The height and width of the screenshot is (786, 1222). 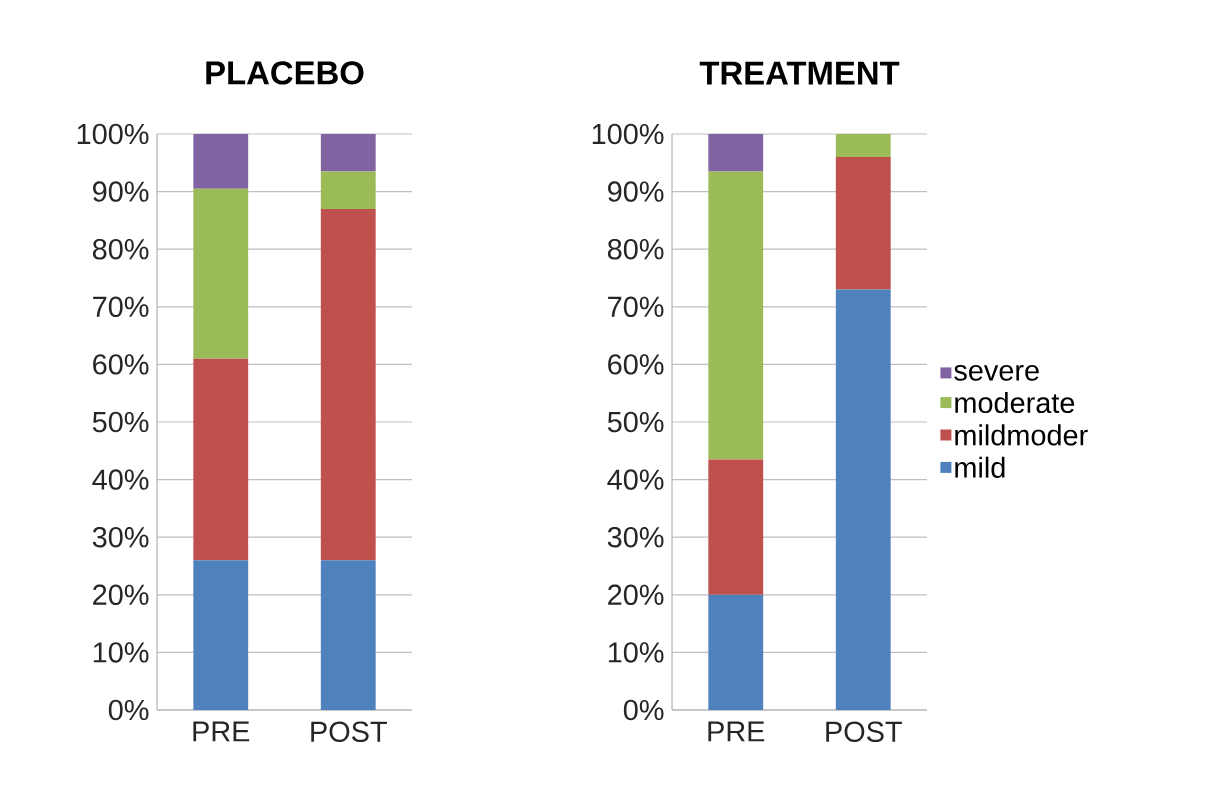 I want to click on legend-label: moderate, so click(x=1015, y=402).